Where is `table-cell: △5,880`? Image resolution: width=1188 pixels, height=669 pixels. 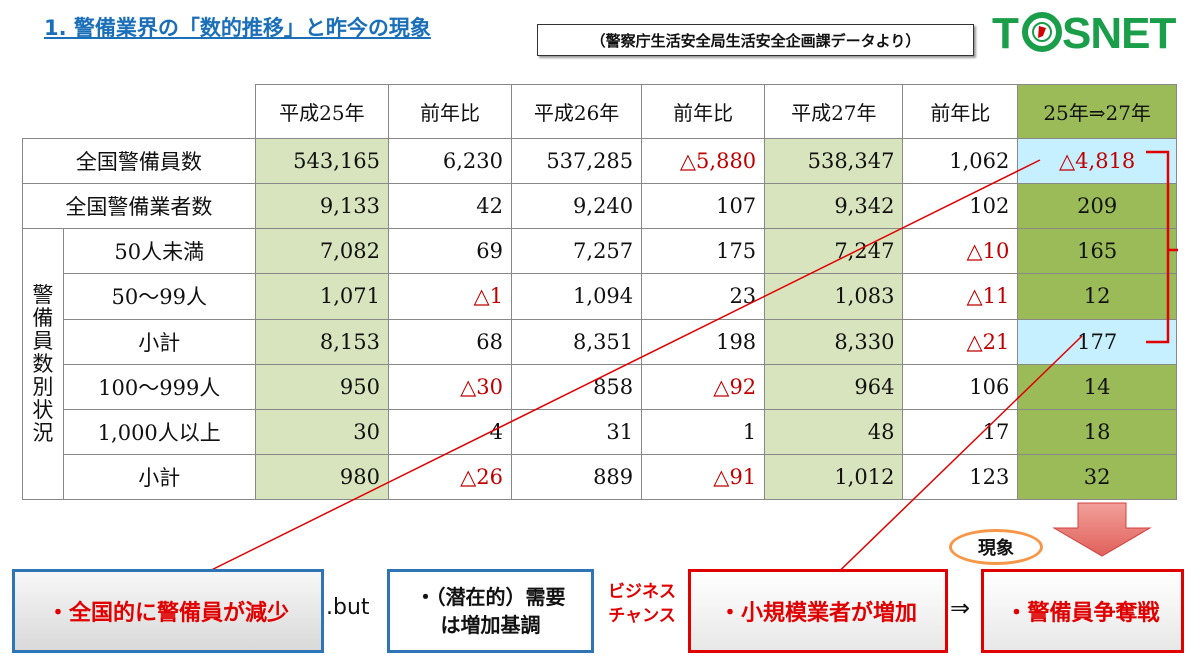 table-cell: △5,880 is located at coordinates (703, 161).